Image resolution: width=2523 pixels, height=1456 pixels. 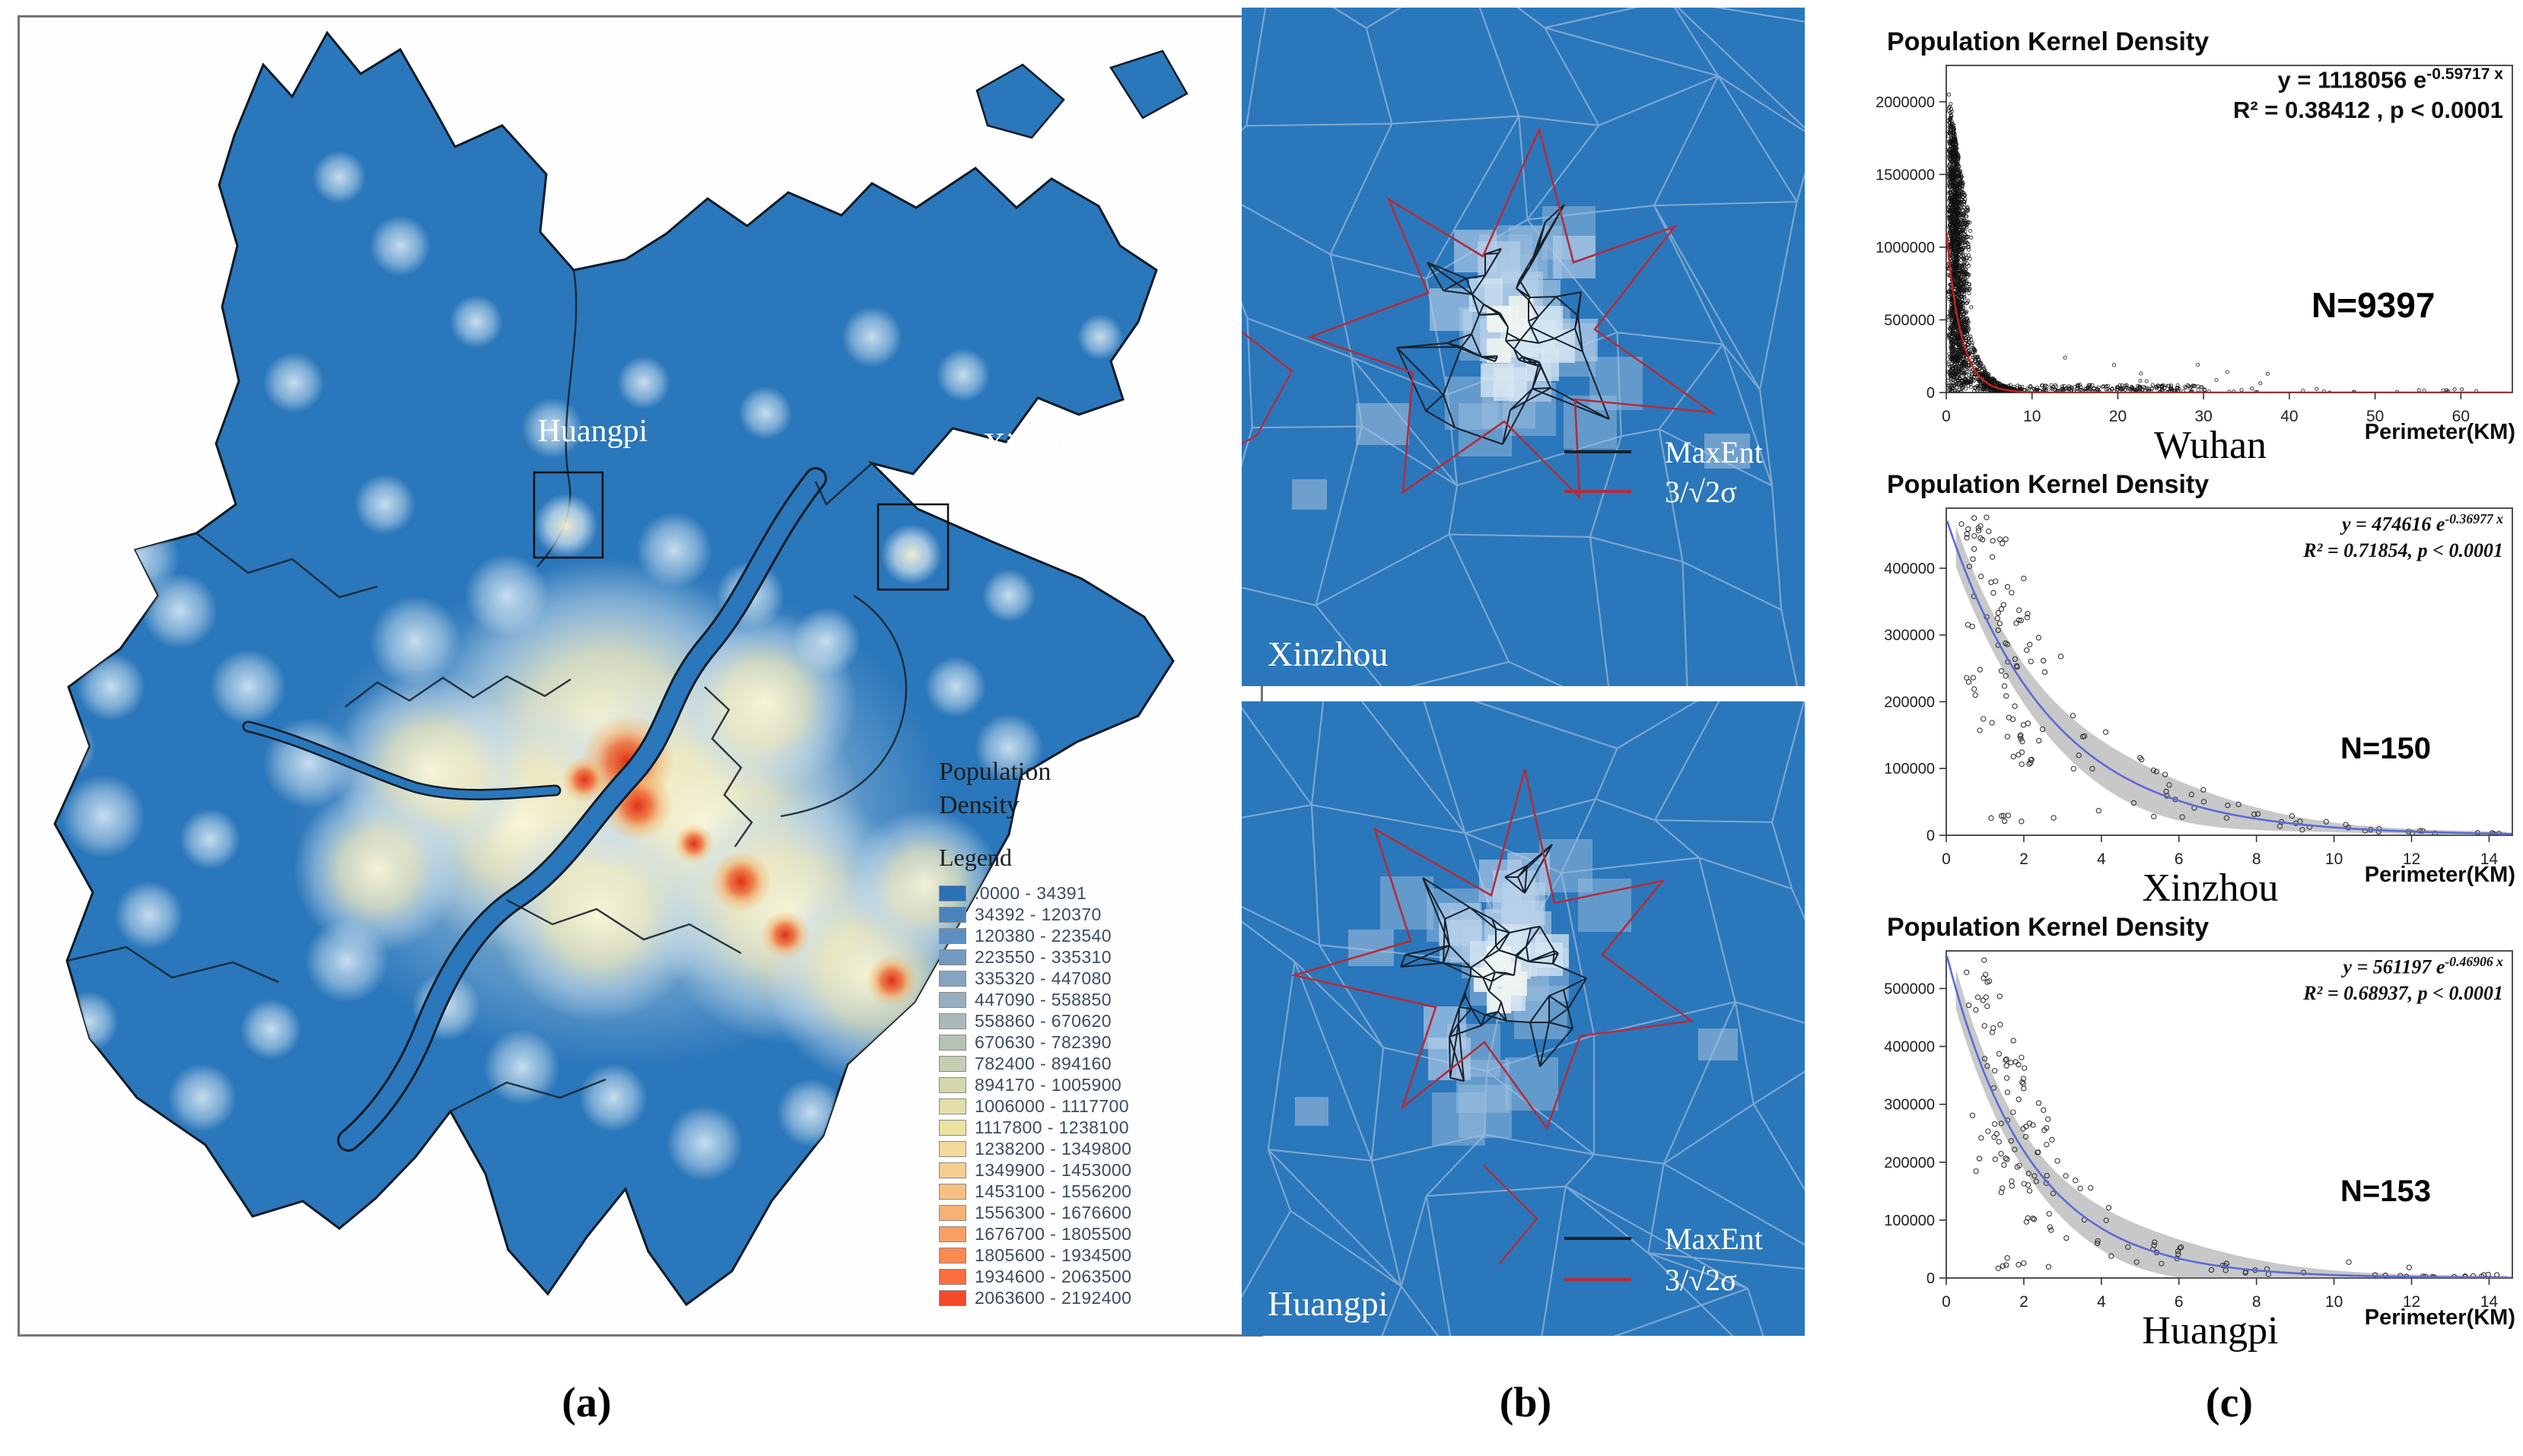 What do you see at coordinates (1097, 1084) in the screenshot?
I see `legend-item: 894170 - 1005900` at bounding box center [1097, 1084].